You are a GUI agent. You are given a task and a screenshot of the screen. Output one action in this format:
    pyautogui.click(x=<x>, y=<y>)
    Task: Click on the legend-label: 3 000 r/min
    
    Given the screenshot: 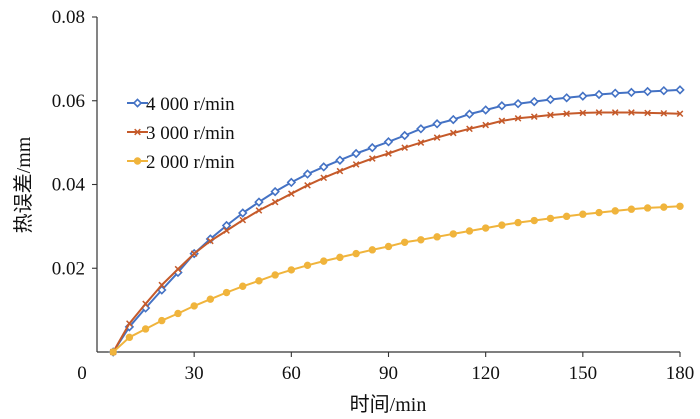 What is the action you would take?
    pyautogui.click(x=190, y=133)
    